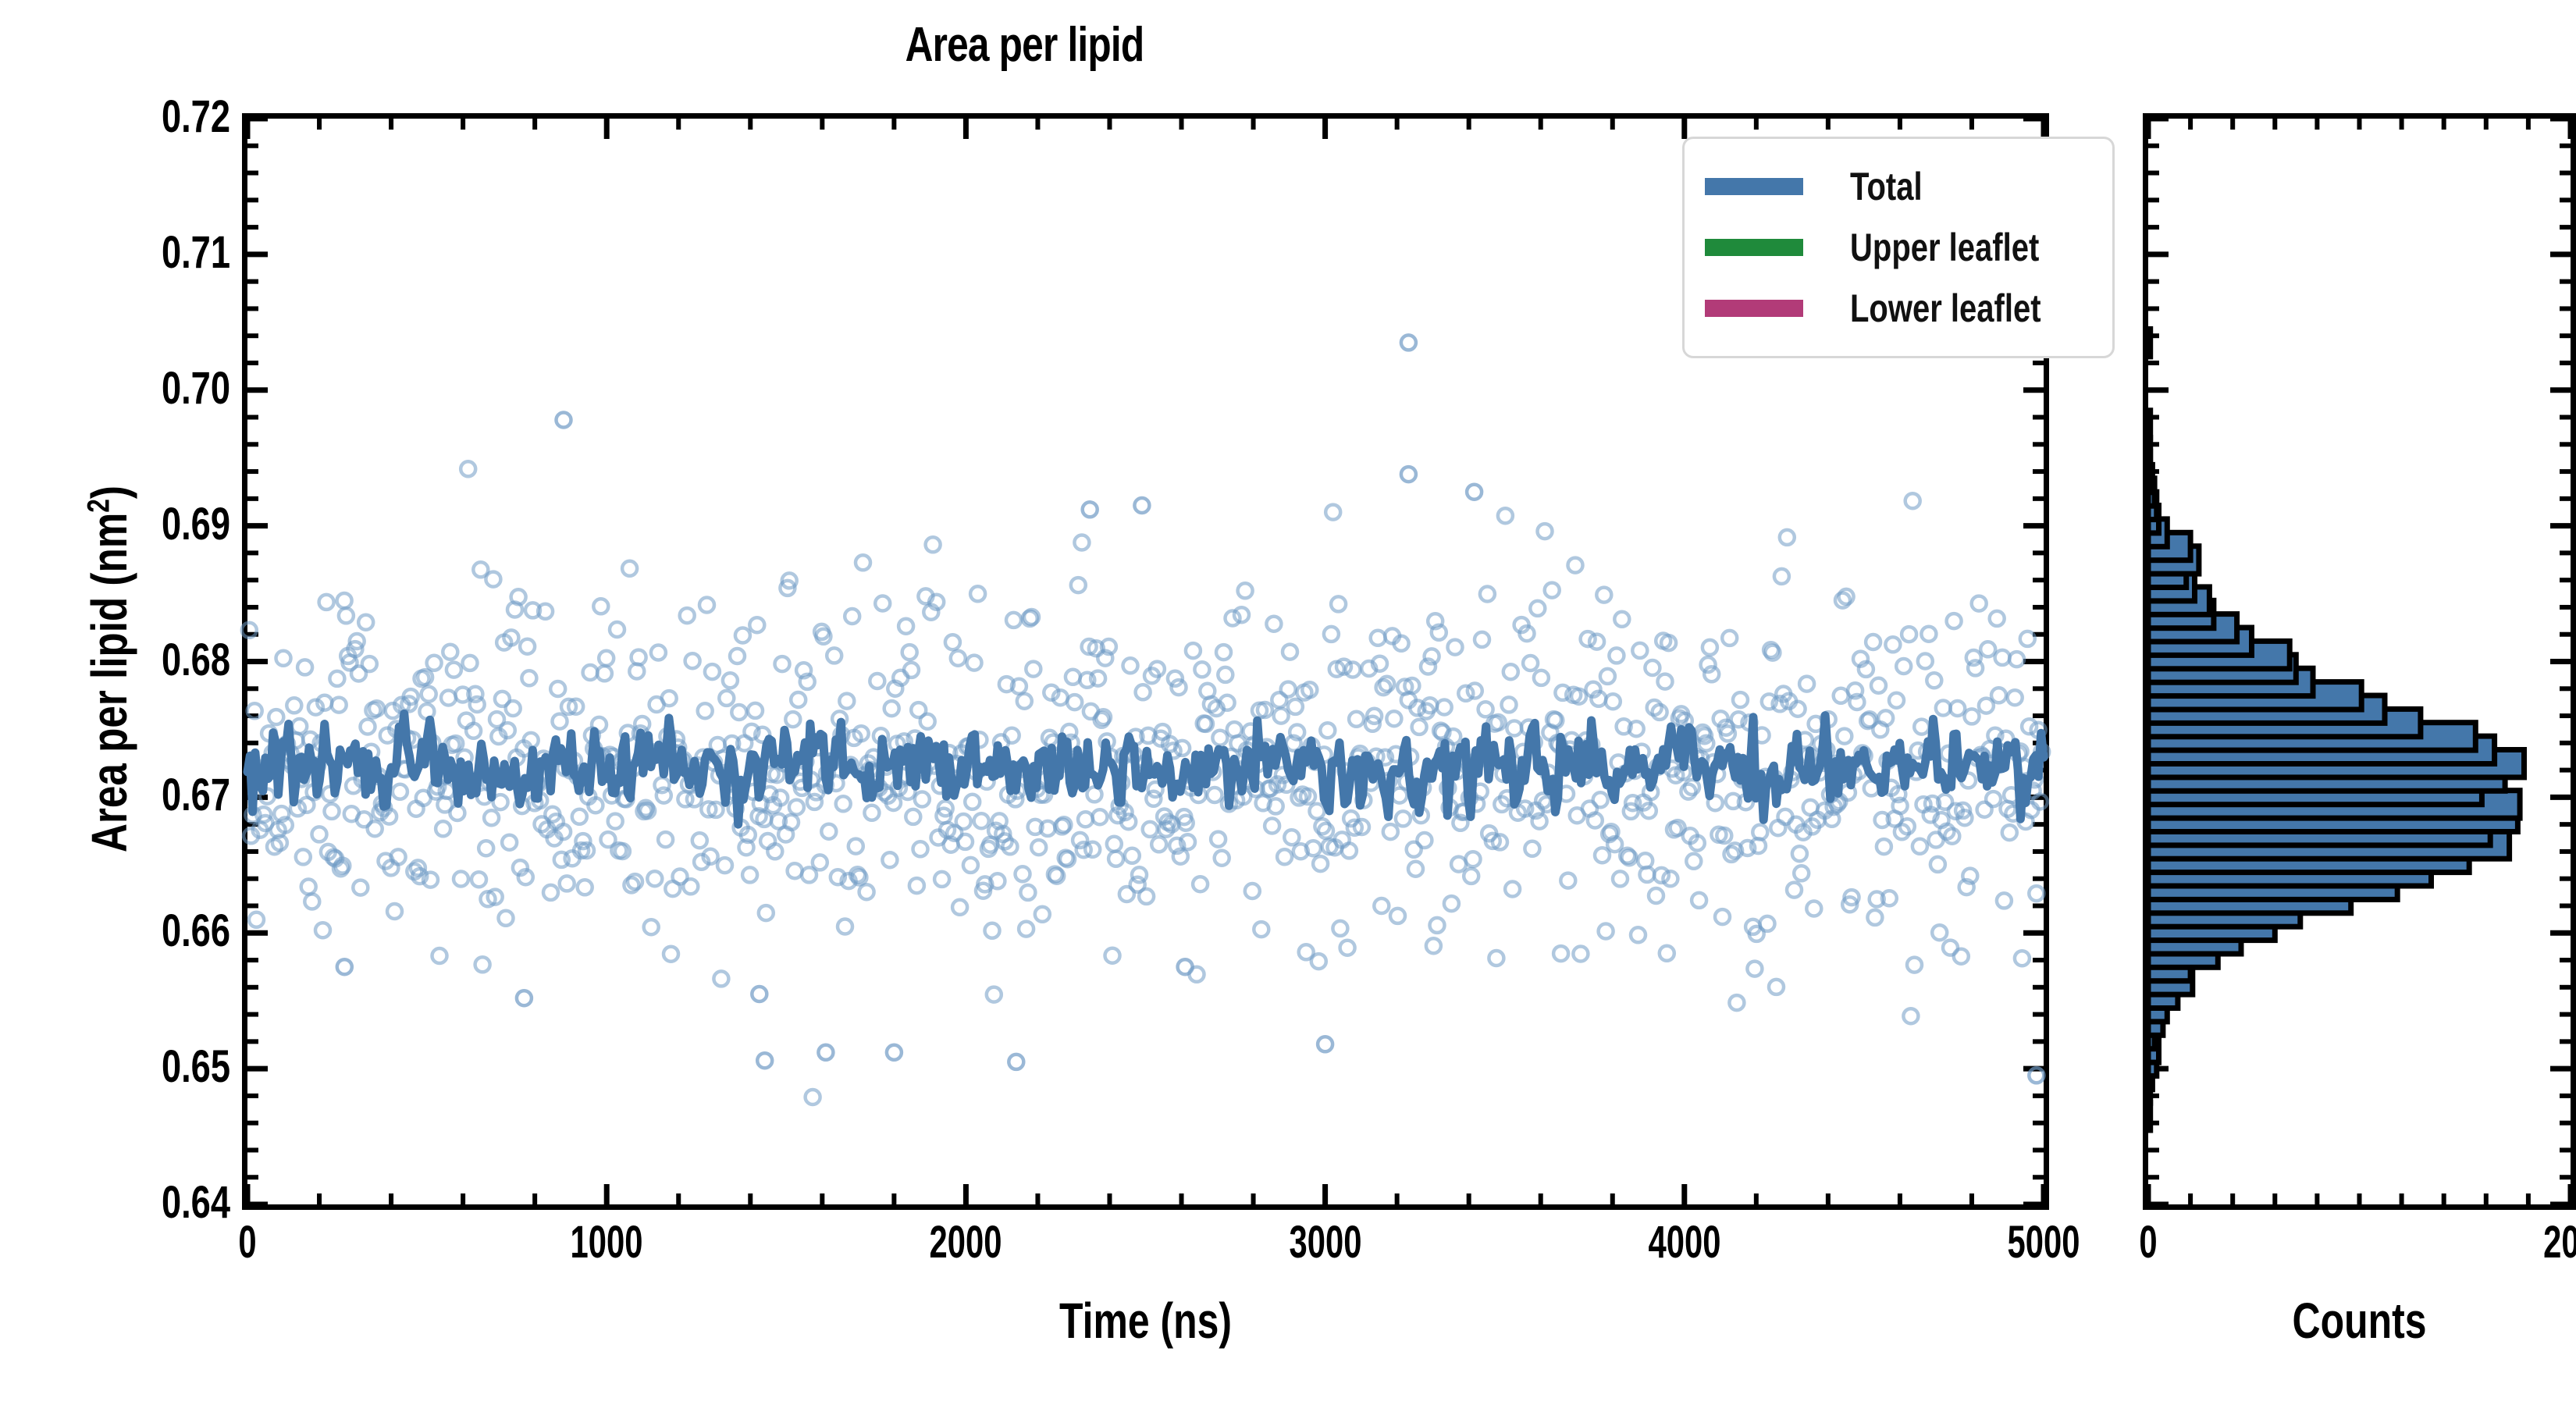 Image resolution: width=2576 pixels, height=1405 pixels. I want to click on legend-item-label: Total, so click(1886, 187).